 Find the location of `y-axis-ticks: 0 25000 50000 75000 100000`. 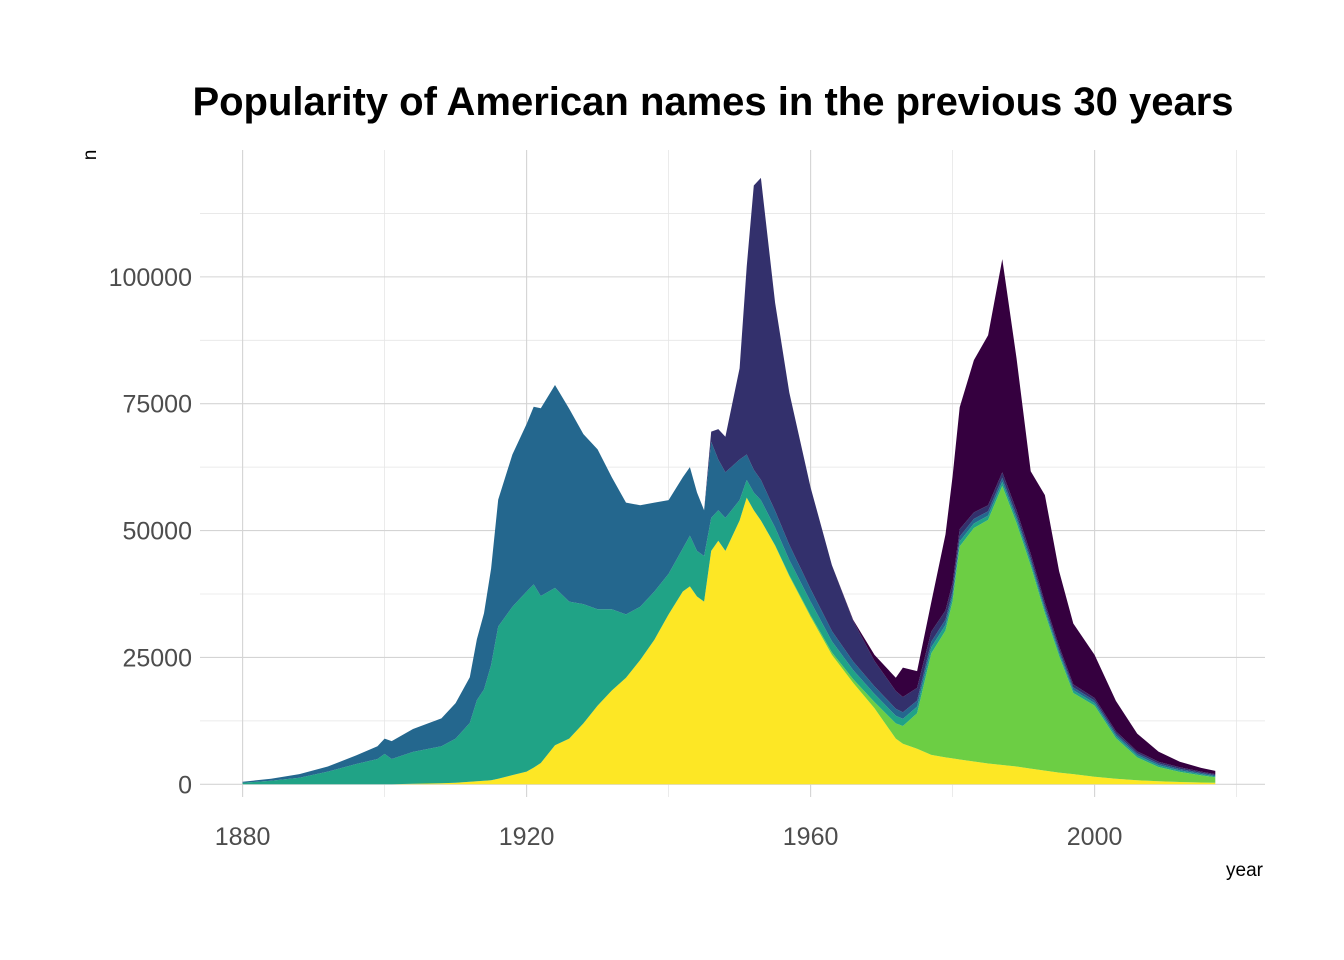

y-axis-ticks: 0 25000 50000 75000 100000 is located at coordinates (150, 531).